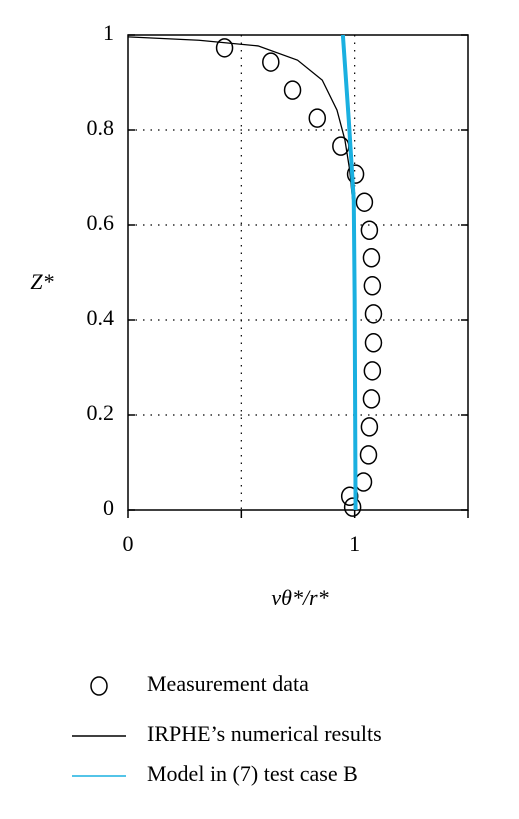 Image resolution: width=519 pixels, height=819 pixels. What do you see at coordinates (108, 32) in the screenshot?
I see `y-tick-label: 1` at bounding box center [108, 32].